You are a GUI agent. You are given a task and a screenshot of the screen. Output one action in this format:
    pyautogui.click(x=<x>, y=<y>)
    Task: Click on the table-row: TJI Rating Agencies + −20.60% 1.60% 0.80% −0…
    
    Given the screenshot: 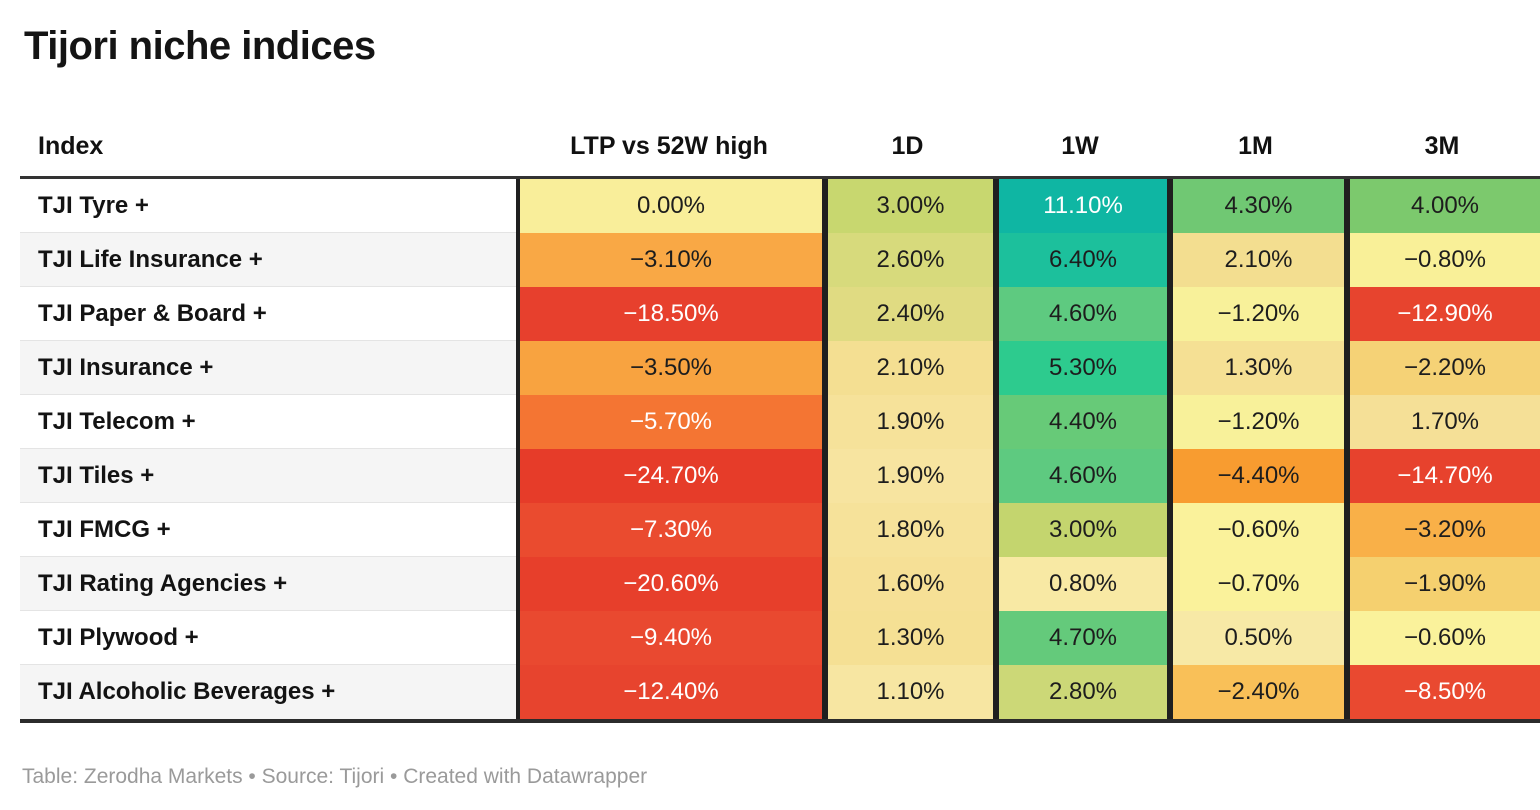 What is the action you would take?
    pyautogui.click(x=780, y=584)
    